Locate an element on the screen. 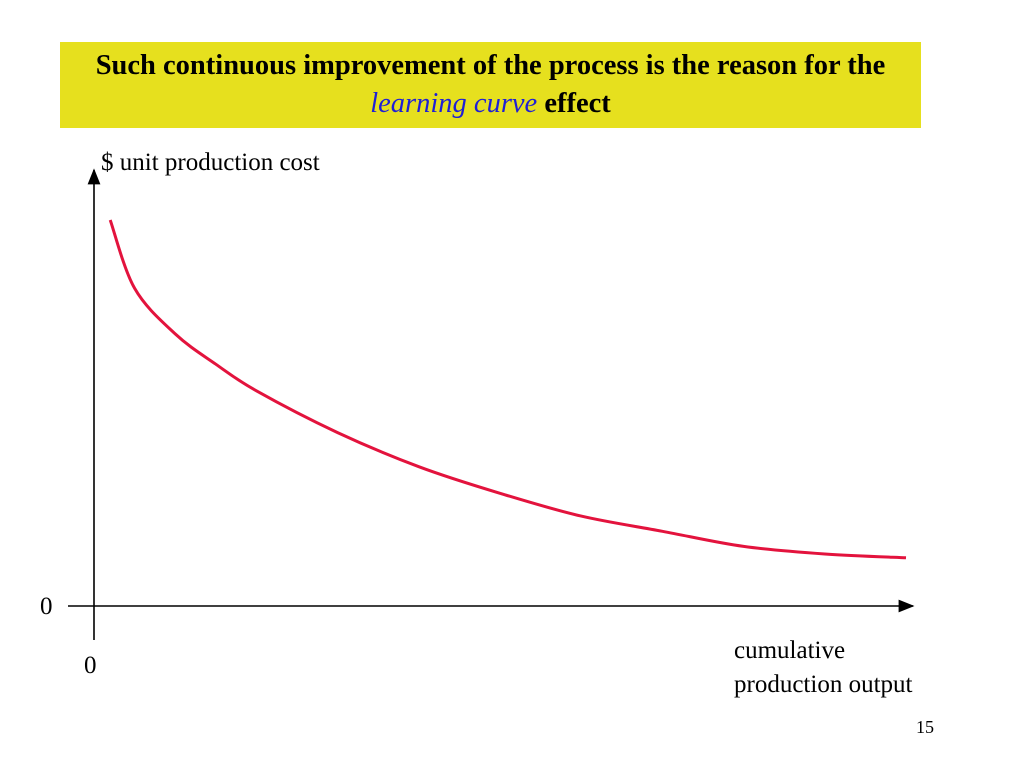 Image resolution: width=1024 pixels, height=768 pixels. title-text-end: effect is located at coordinates (574, 103).